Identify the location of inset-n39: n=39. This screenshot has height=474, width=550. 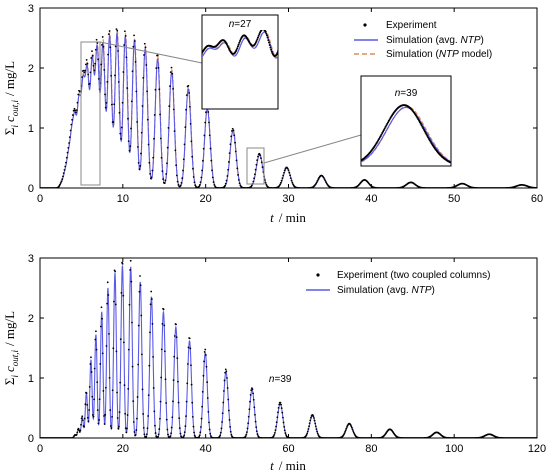
(406, 121).